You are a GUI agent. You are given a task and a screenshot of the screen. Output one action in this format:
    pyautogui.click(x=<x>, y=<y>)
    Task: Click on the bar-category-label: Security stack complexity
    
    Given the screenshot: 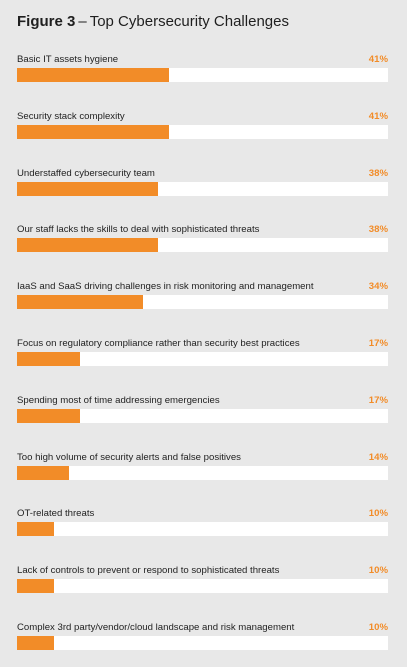 What is the action you would take?
    pyautogui.click(x=71, y=116)
    